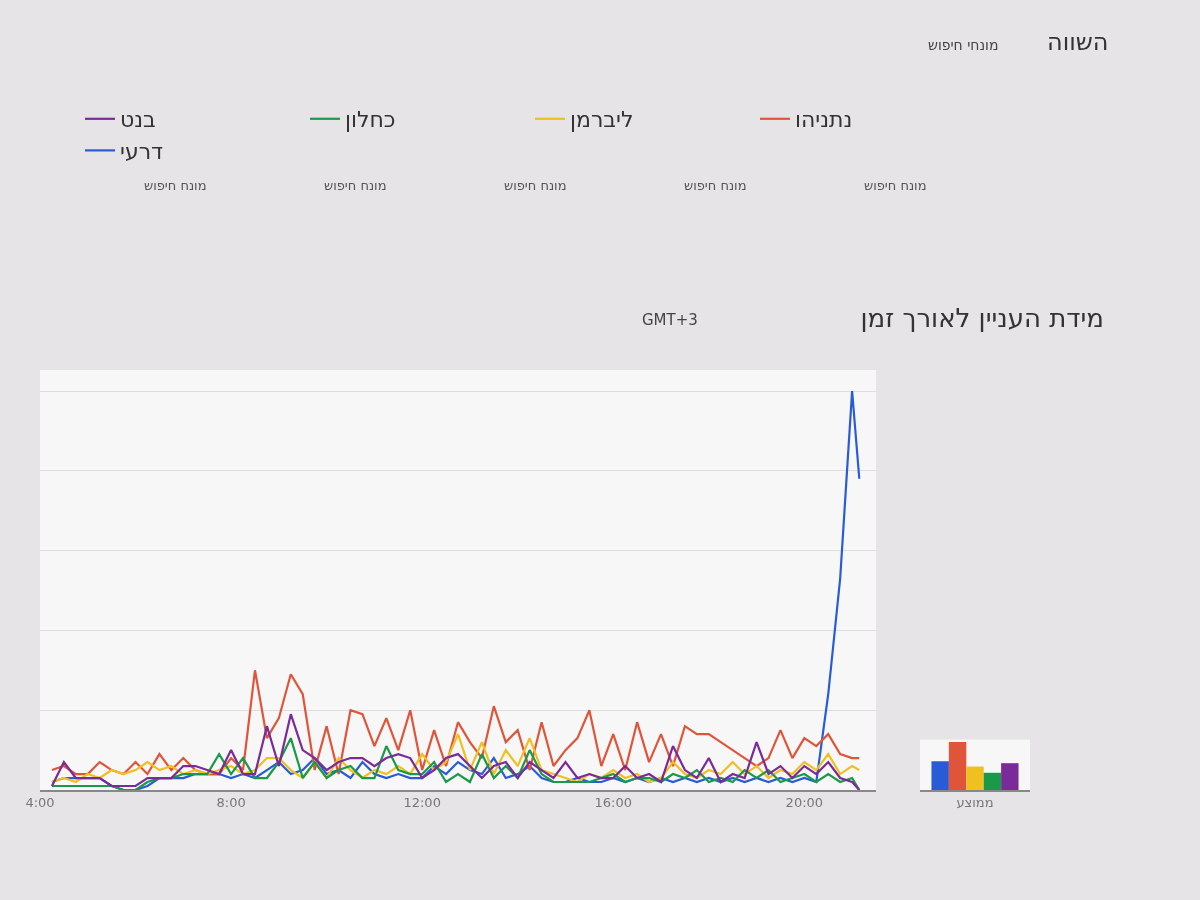  I want to click on x-tick-label: 4:00, so click(40, 803).